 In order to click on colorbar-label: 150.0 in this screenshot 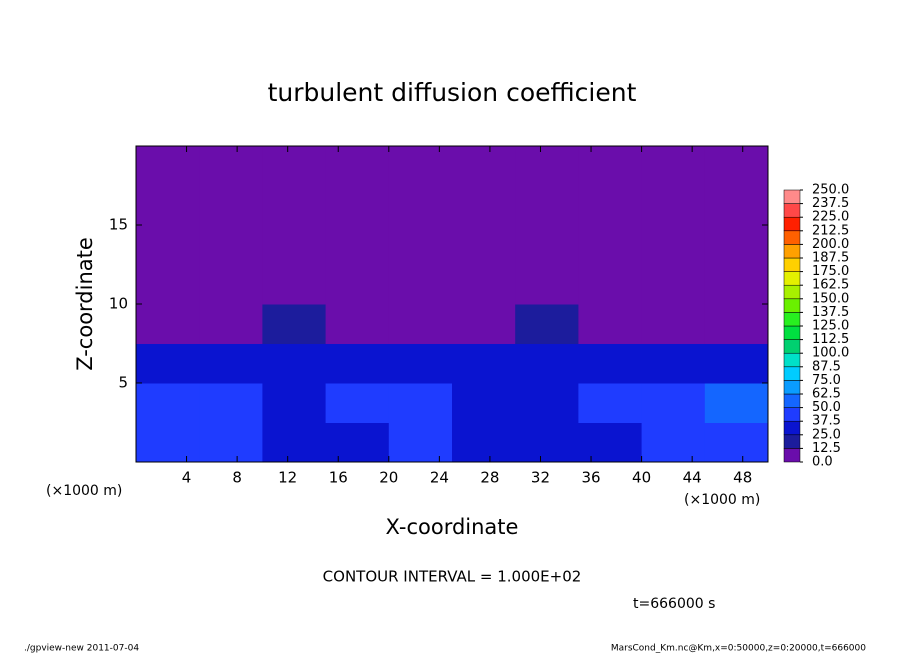, I will do `click(830, 298)`.